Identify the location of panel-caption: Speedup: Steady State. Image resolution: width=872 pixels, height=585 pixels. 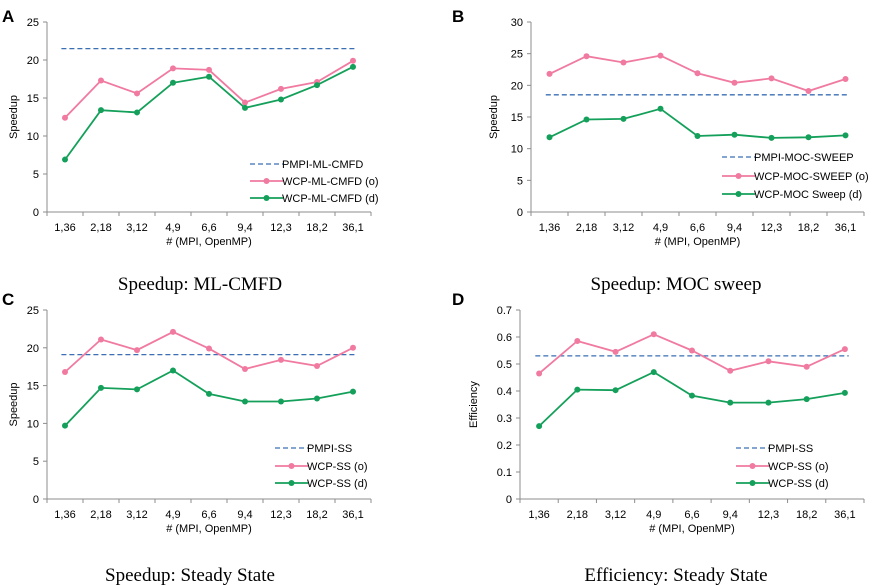
(190, 575).